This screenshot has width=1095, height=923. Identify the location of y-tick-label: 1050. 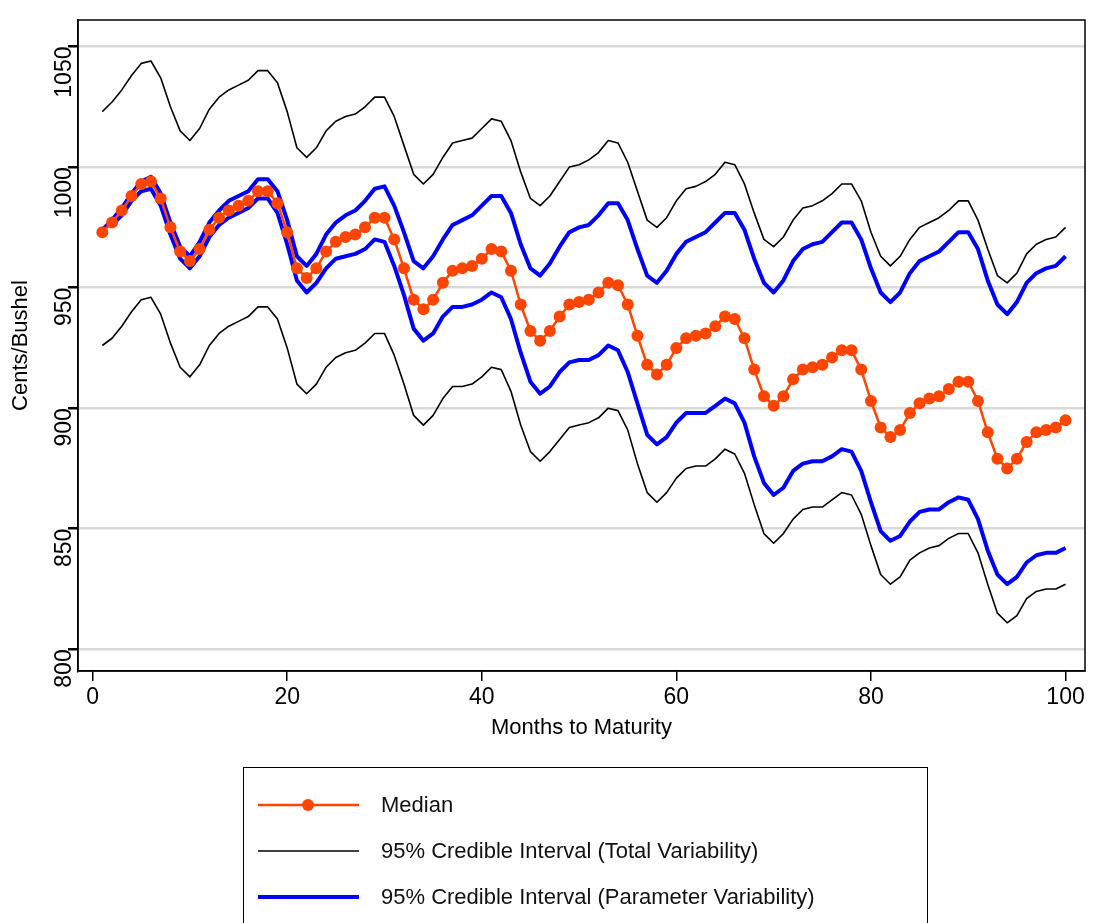
(63, 72).